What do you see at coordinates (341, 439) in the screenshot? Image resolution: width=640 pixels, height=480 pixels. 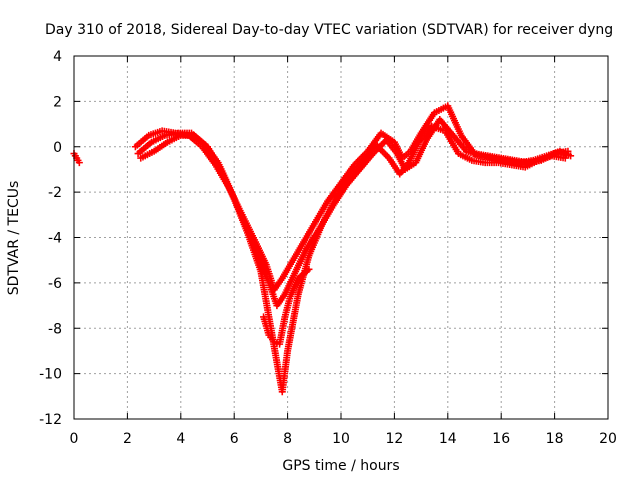 I see `x-tick-label: 10` at bounding box center [341, 439].